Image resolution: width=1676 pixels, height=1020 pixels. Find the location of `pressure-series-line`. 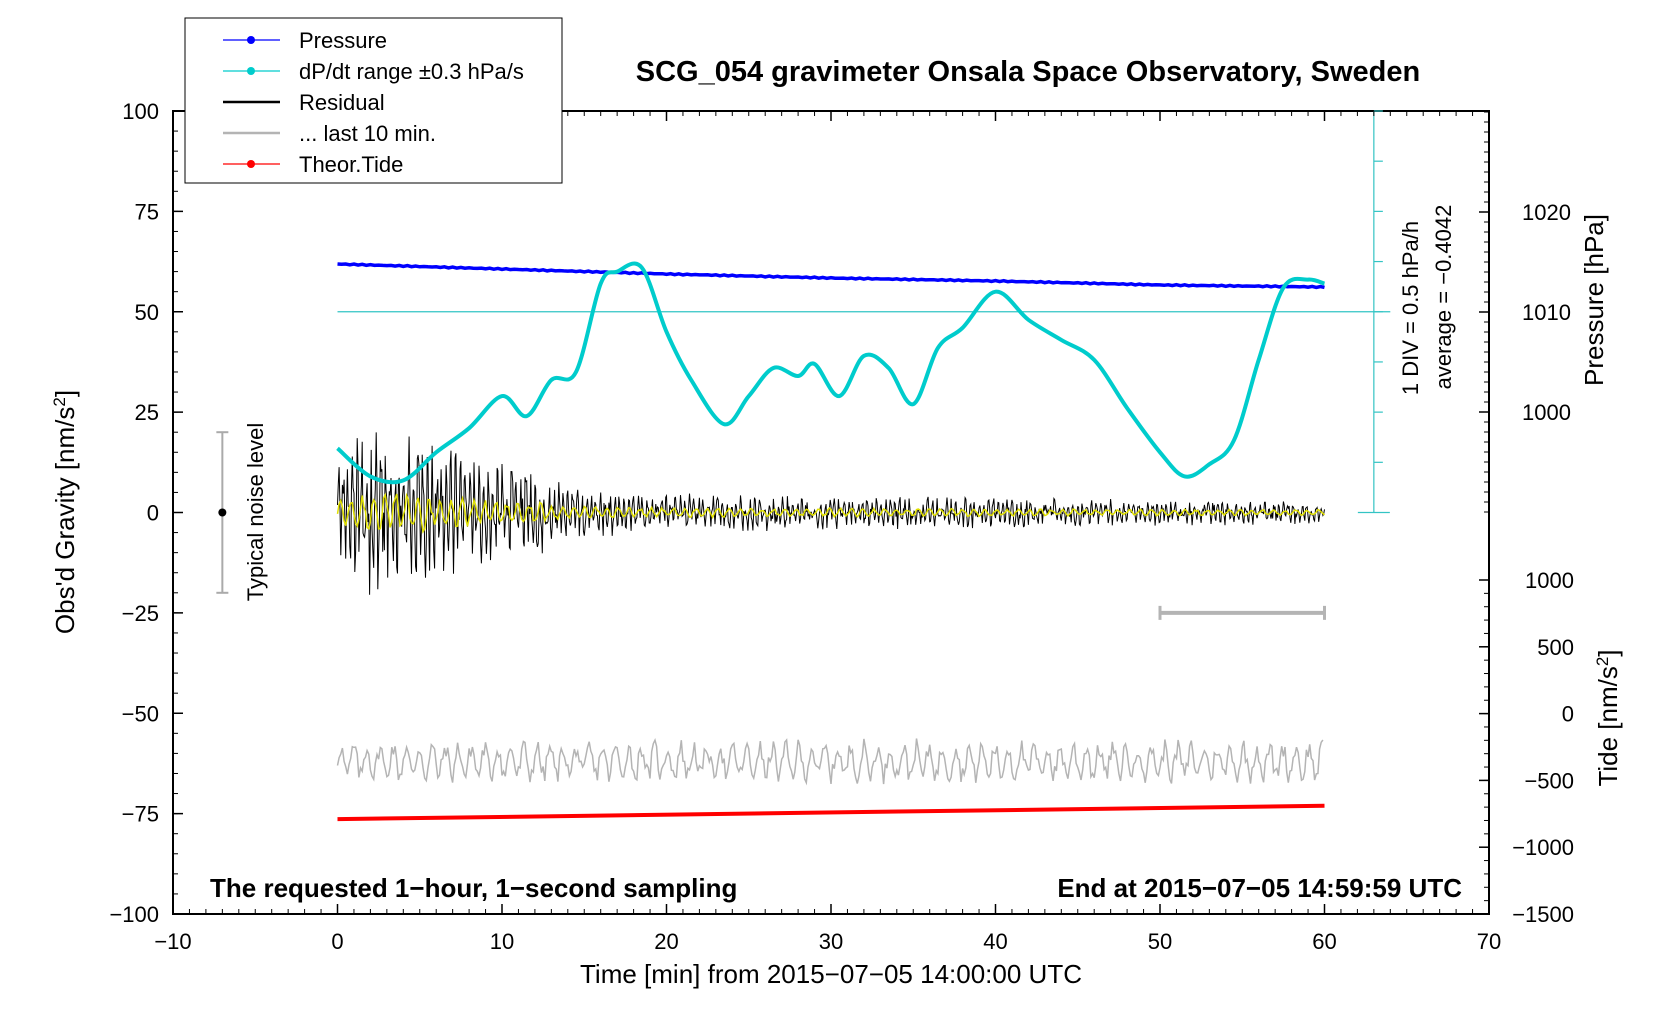

pressure-series-line is located at coordinates (831, 276).